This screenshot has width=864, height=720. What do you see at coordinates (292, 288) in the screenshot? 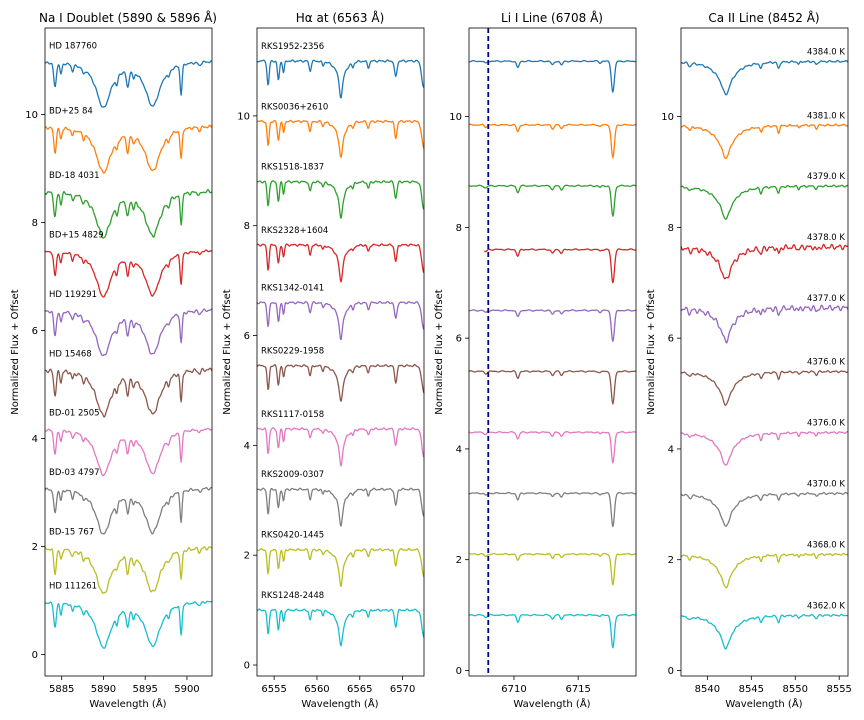
I see `star-label: RKS1342-0141` at bounding box center [292, 288].